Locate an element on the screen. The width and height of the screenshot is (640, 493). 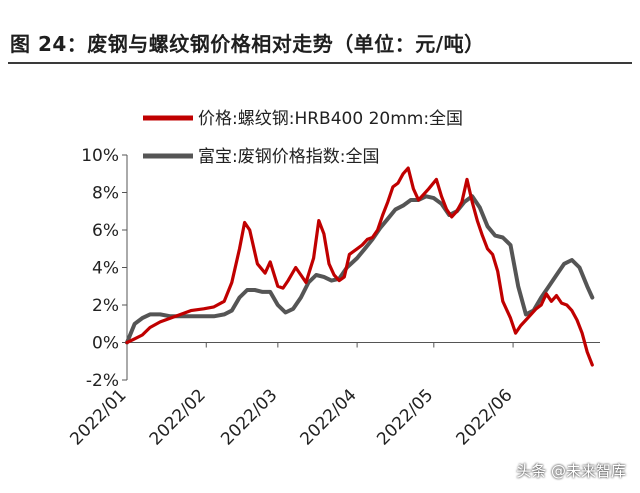
y-tick-label: 6% is located at coordinates (105, 231).